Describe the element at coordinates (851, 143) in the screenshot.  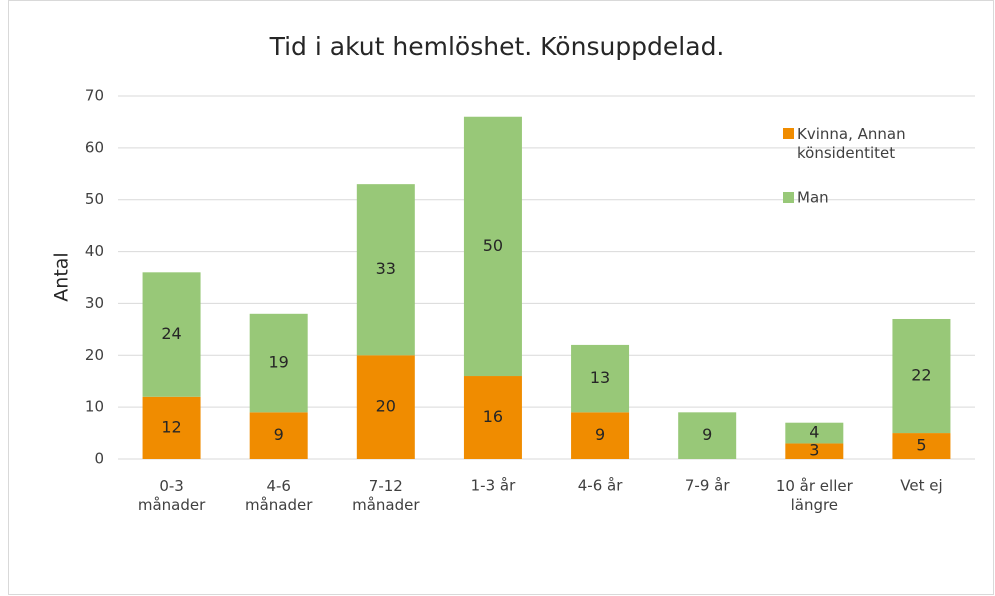
I see `legend-label: Kvinna, Annan könsidentitet` at that location.